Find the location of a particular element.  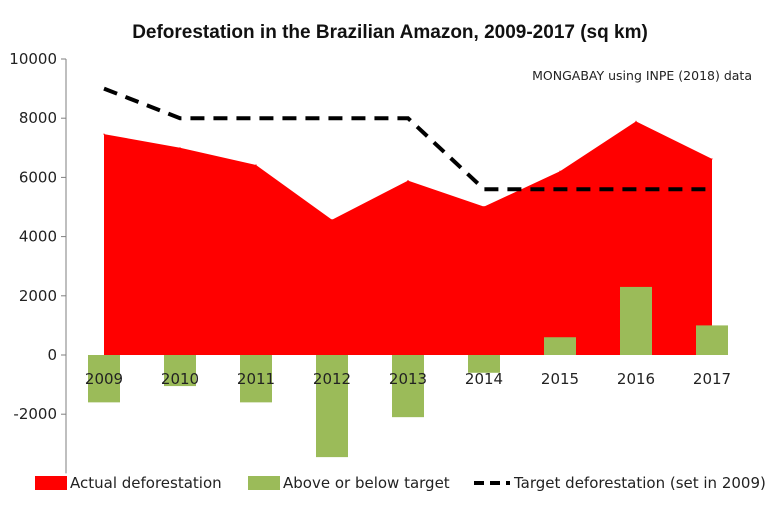

x-tick-label: 2011 is located at coordinates (256, 379).